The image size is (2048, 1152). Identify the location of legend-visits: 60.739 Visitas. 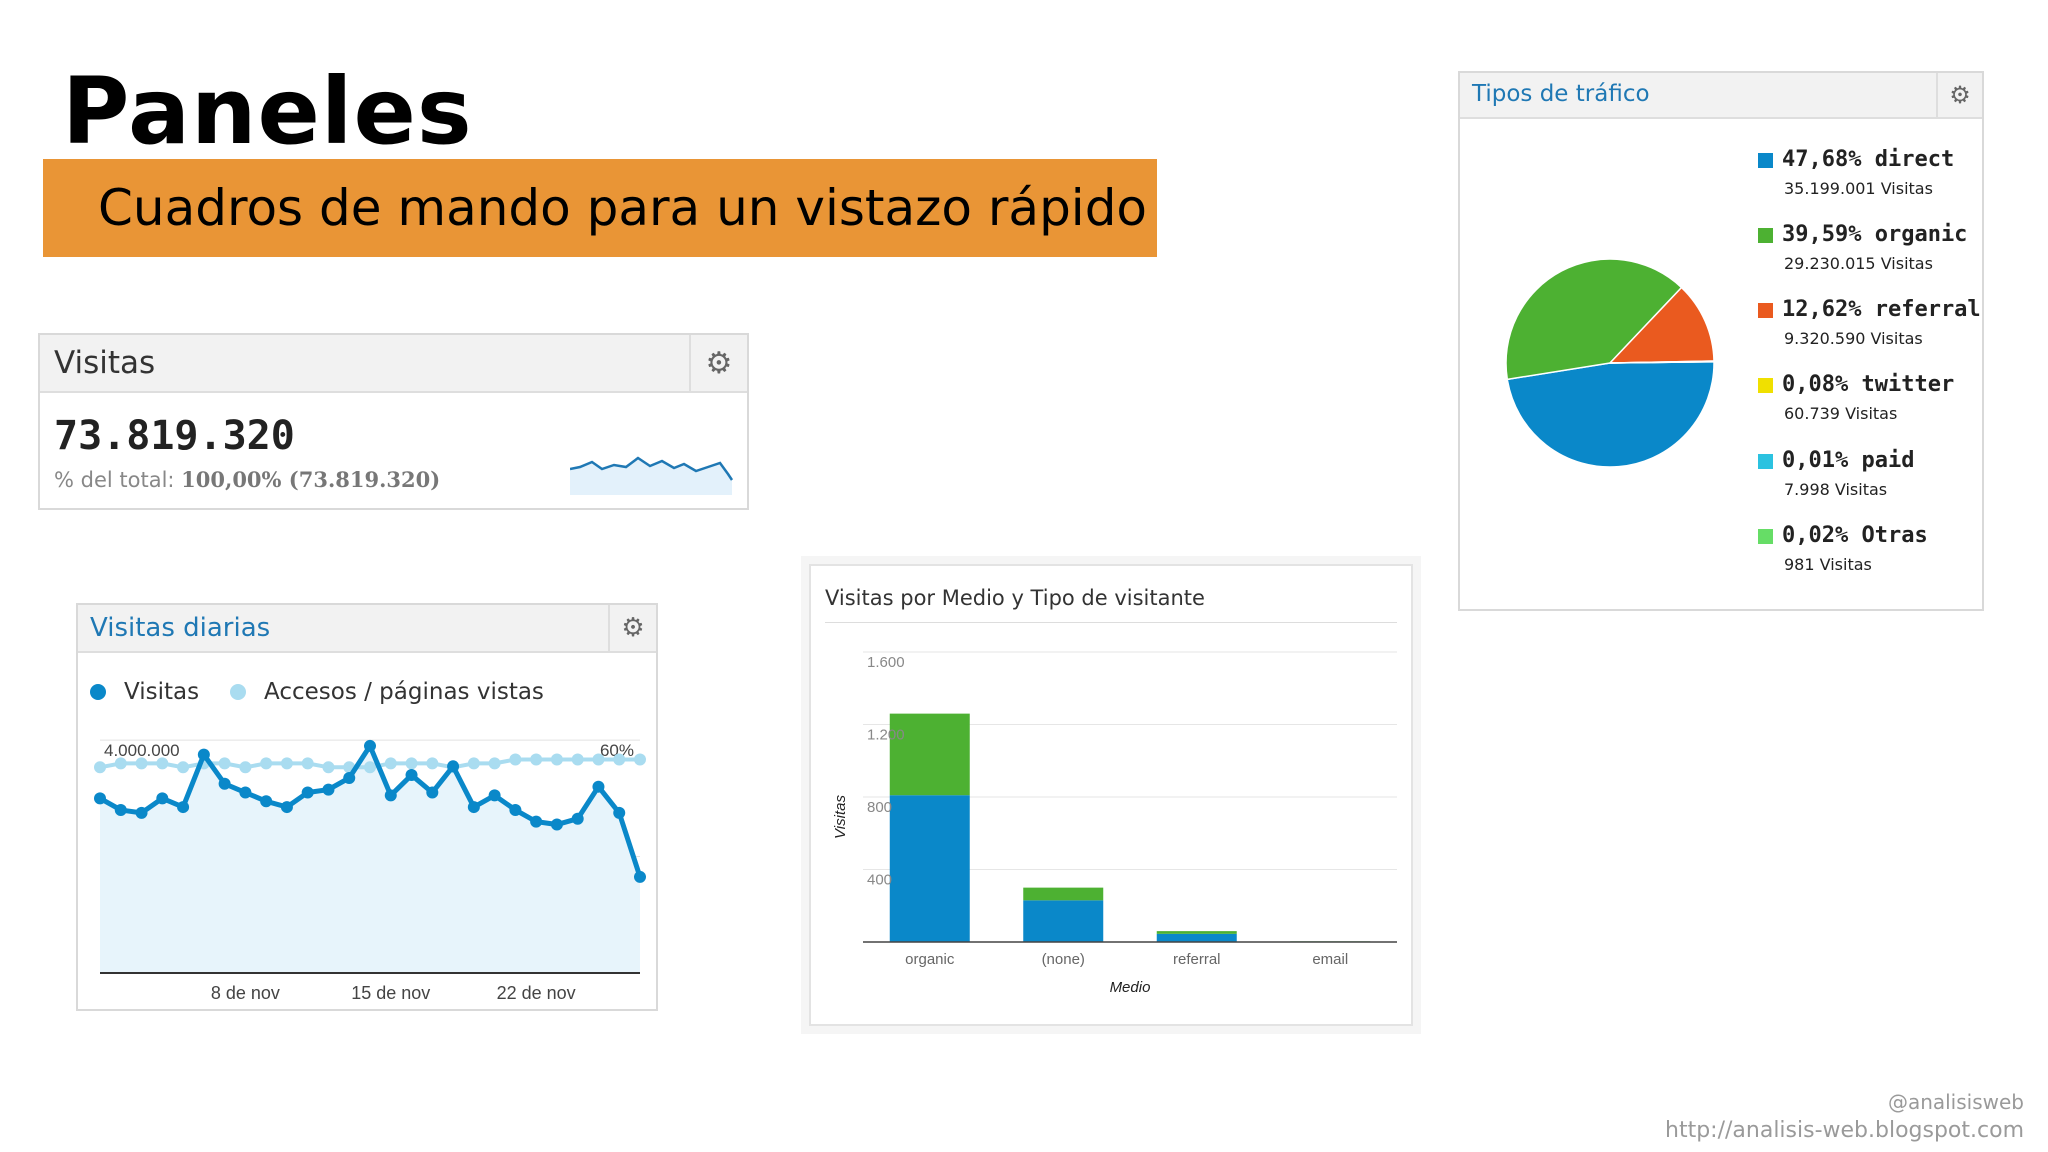
(1841, 413).